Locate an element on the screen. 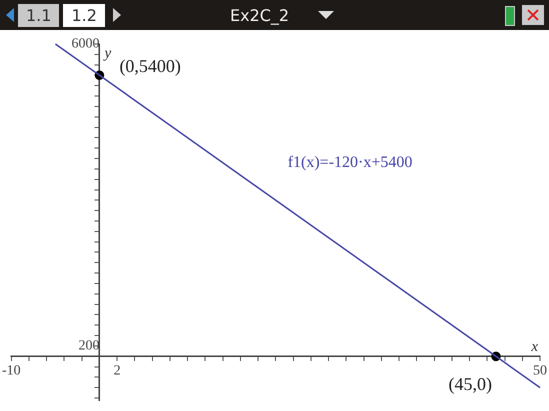 The image size is (549, 411). x-tick-label: -10 is located at coordinates (11, 370).